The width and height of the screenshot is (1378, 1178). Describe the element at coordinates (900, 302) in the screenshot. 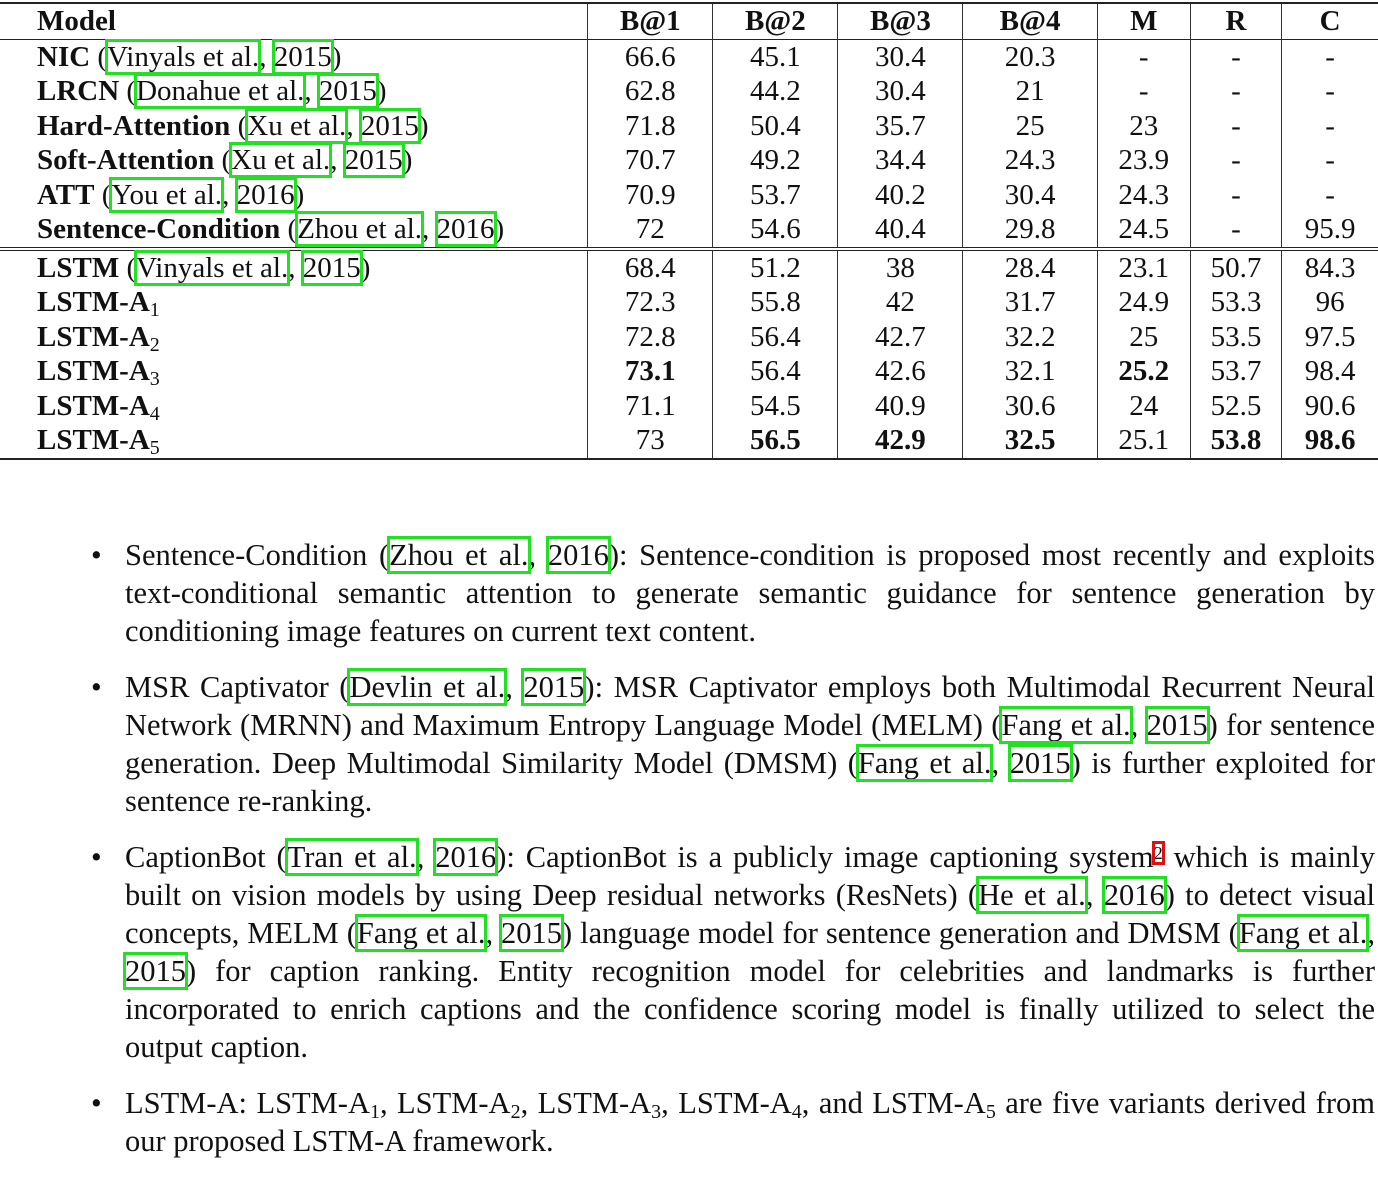

I see `score-cell: 42` at that location.